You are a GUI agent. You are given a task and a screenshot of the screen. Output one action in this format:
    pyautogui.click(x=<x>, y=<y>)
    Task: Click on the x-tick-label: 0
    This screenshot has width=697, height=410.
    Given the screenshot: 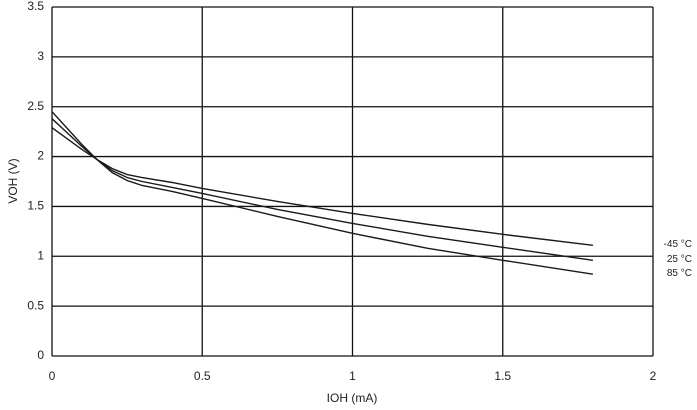 What is the action you would take?
    pyautogui.click(x=52, y=376)
    